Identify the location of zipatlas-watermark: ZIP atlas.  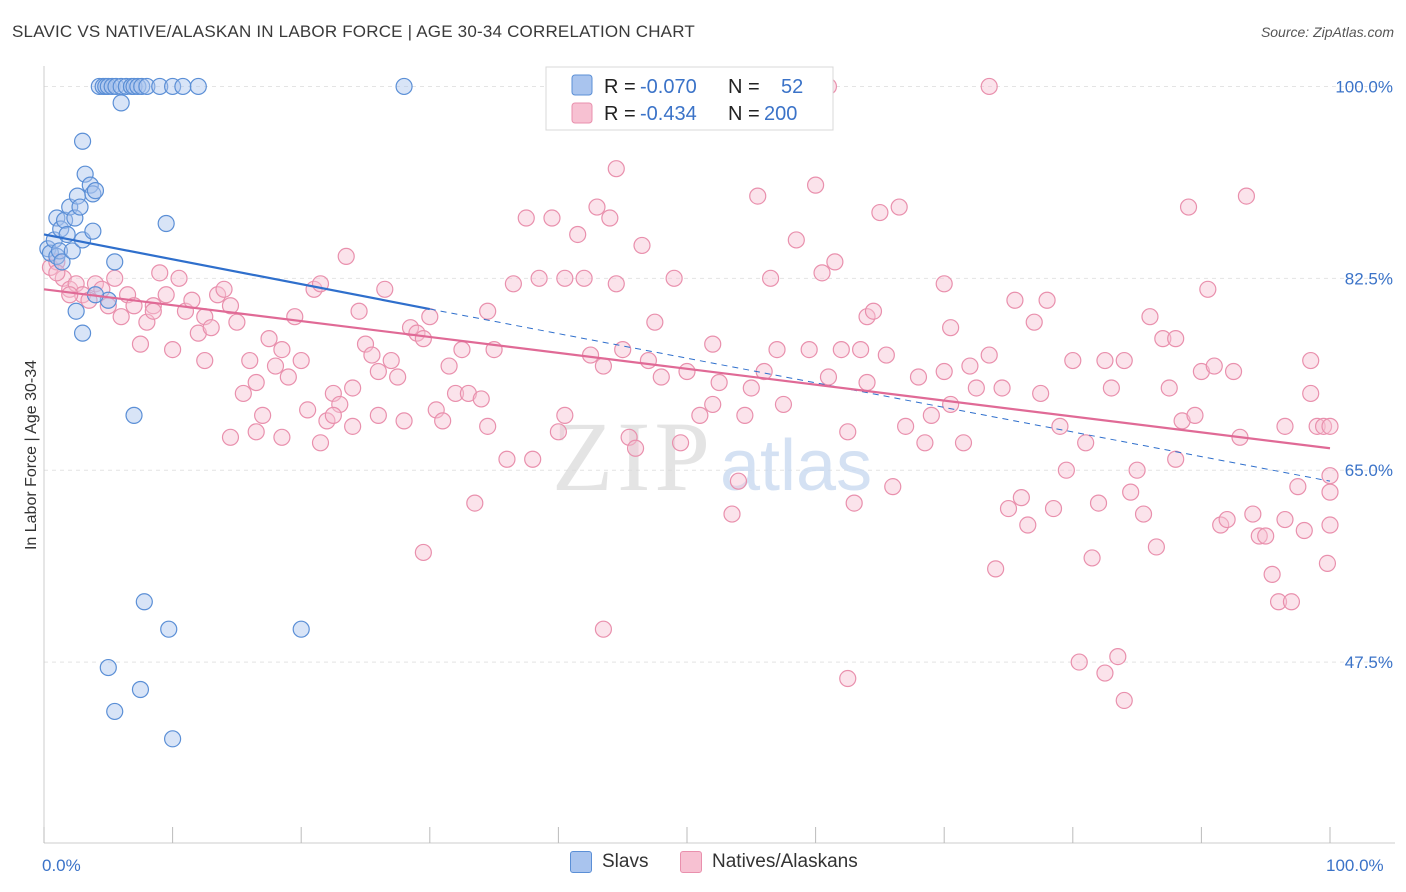
(712, 456).